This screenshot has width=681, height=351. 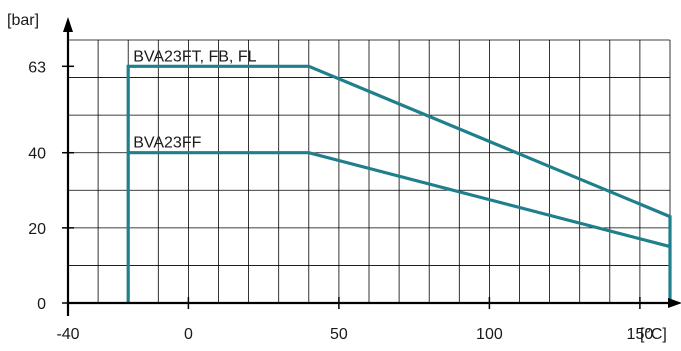 What do you see at coordinates (640, 334) in the screenshot?
I see `x-tick-label: 150` at bounding box center [640, 334].